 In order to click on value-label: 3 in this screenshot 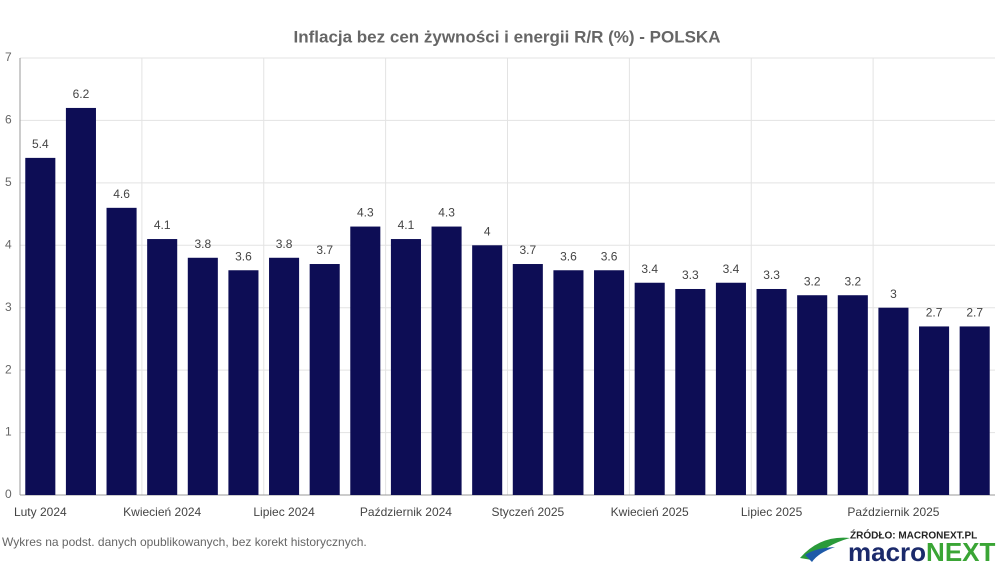, I will do `click(893, 294)`.